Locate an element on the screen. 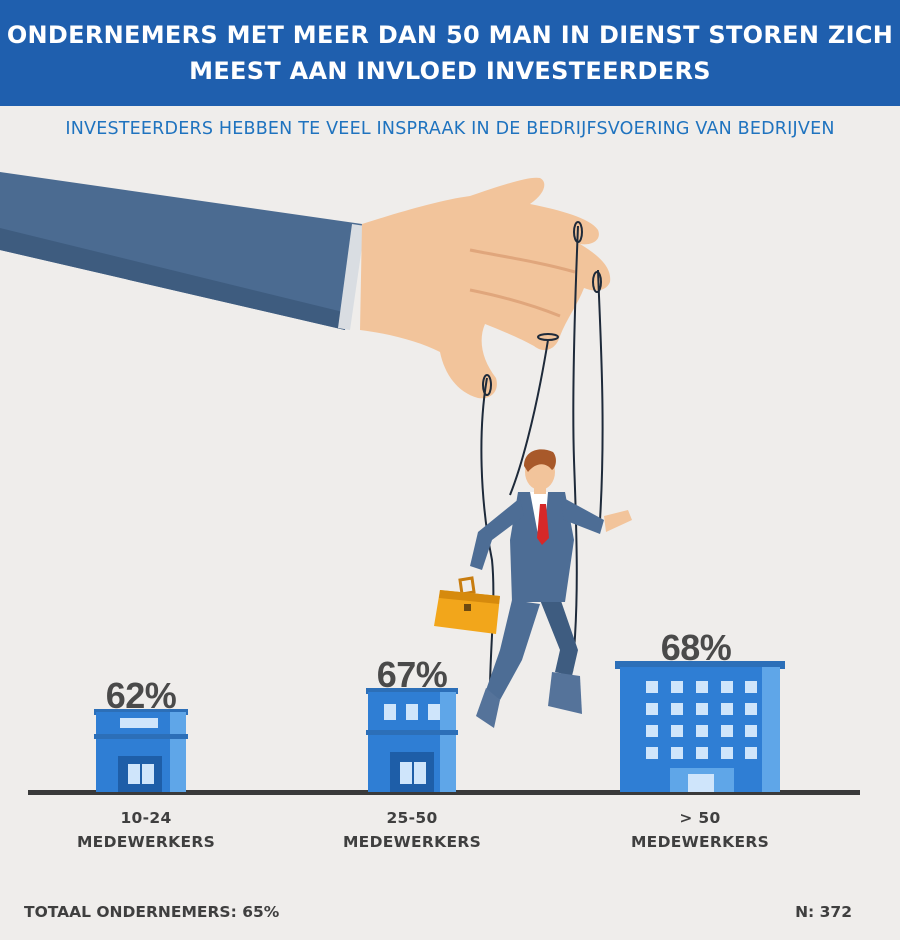  sleeve-illustration is located at coordinates (182, 251).